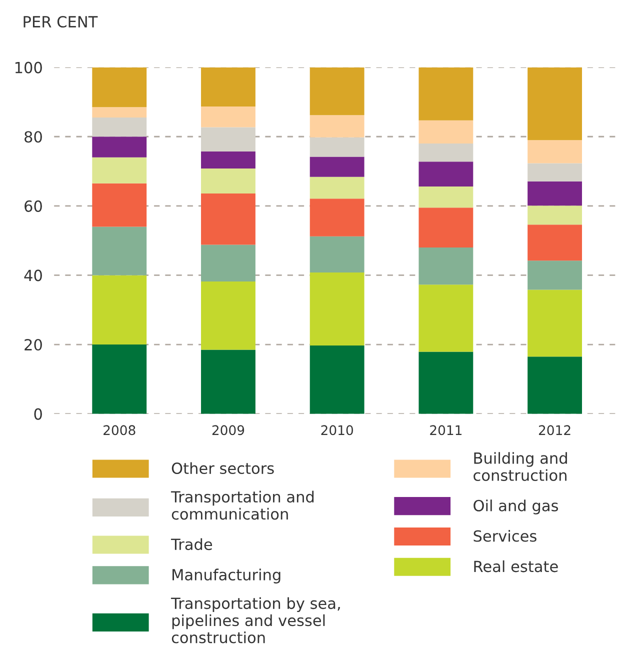 The height and width of the screenshot is (660, 636). What do you see at coordinates (446, 430) in the screenshot?
I see `x-tick-label: 2011` at bounding box center [446, 430].